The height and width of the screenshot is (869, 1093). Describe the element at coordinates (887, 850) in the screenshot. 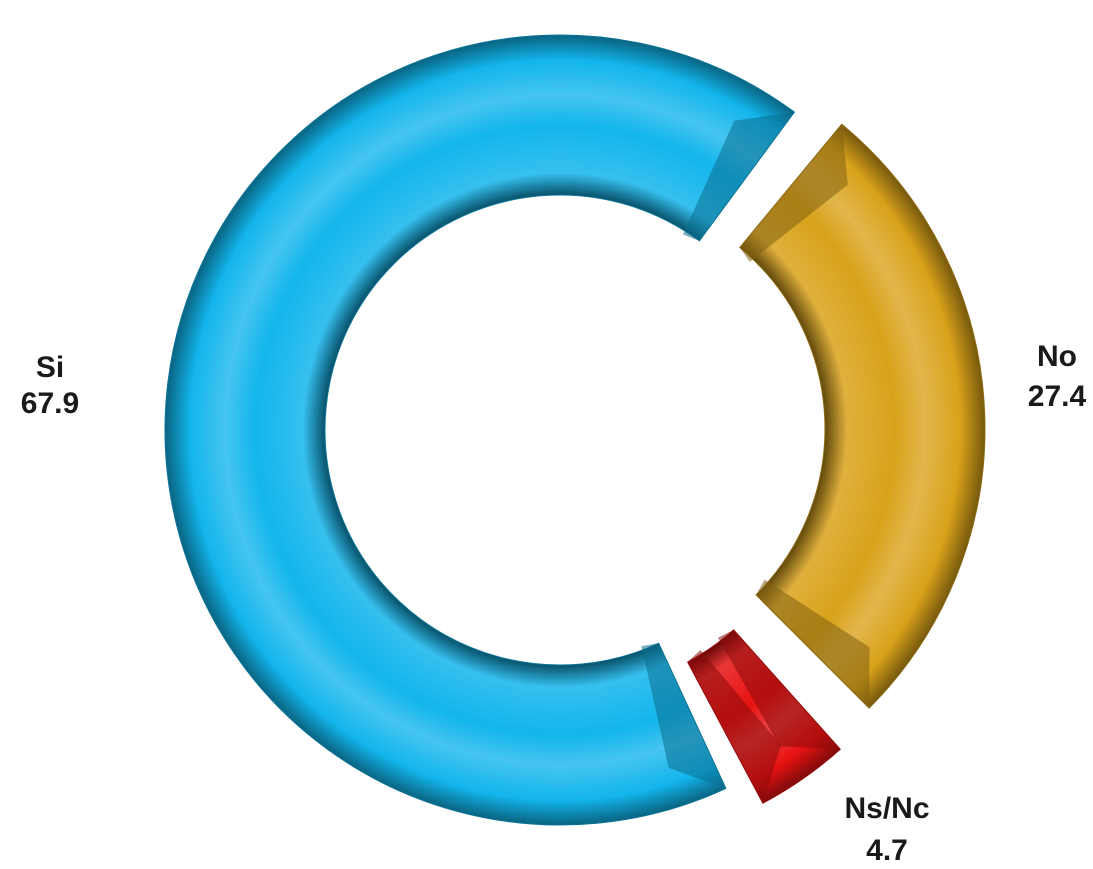

I see `label-value: 4.7` at that location.